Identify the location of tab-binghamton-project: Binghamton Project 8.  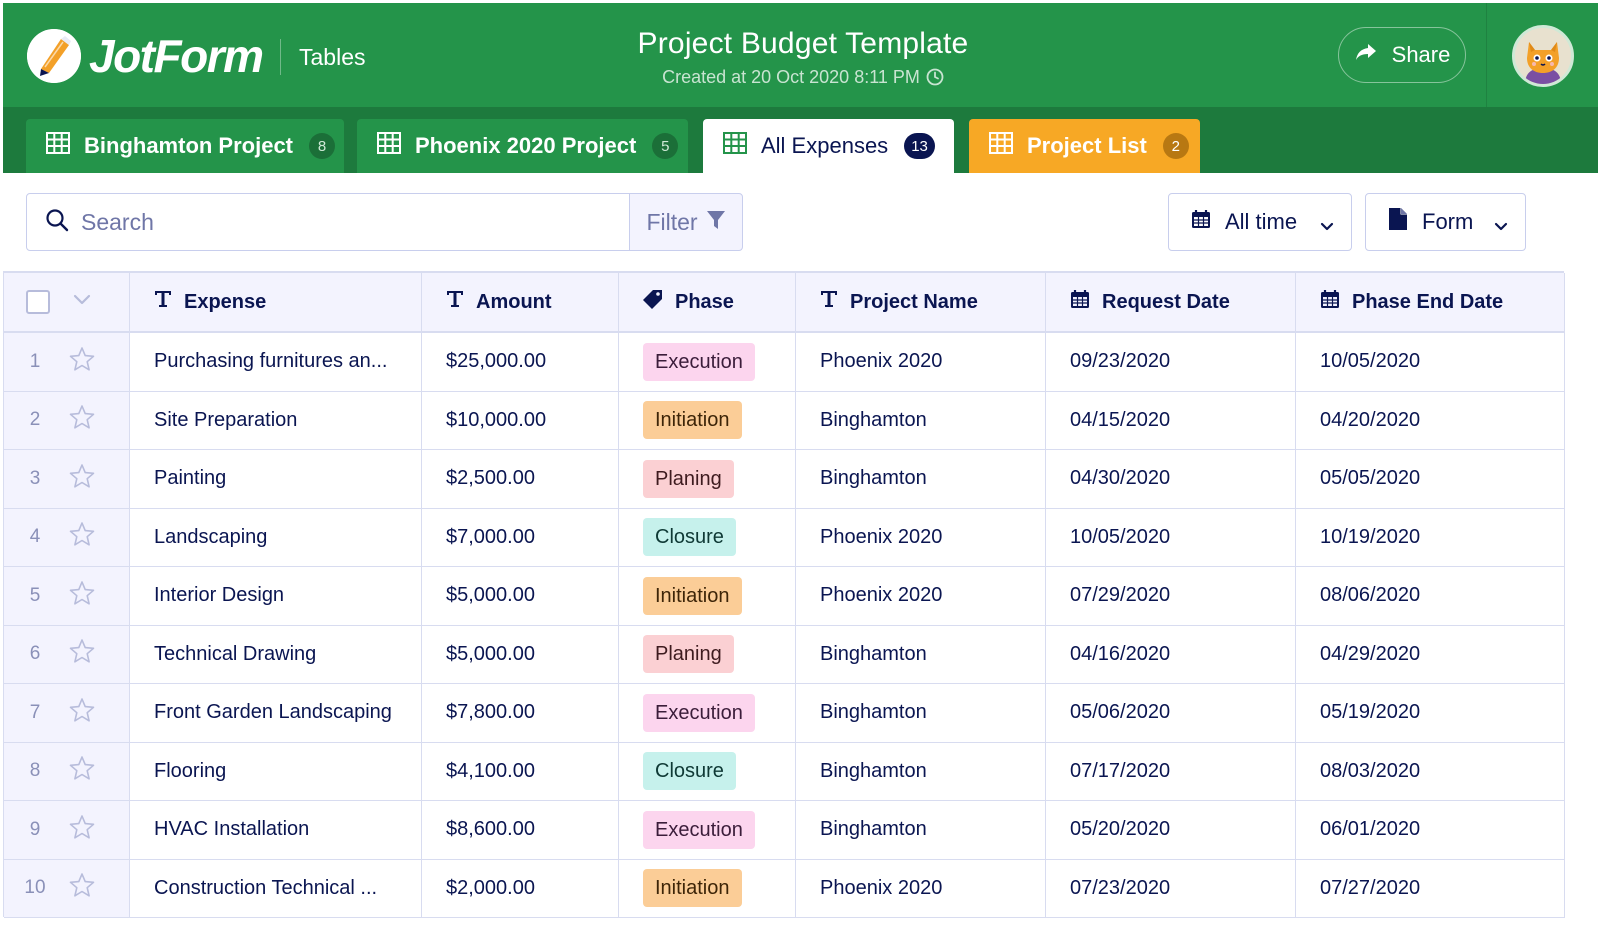
(185, 146).